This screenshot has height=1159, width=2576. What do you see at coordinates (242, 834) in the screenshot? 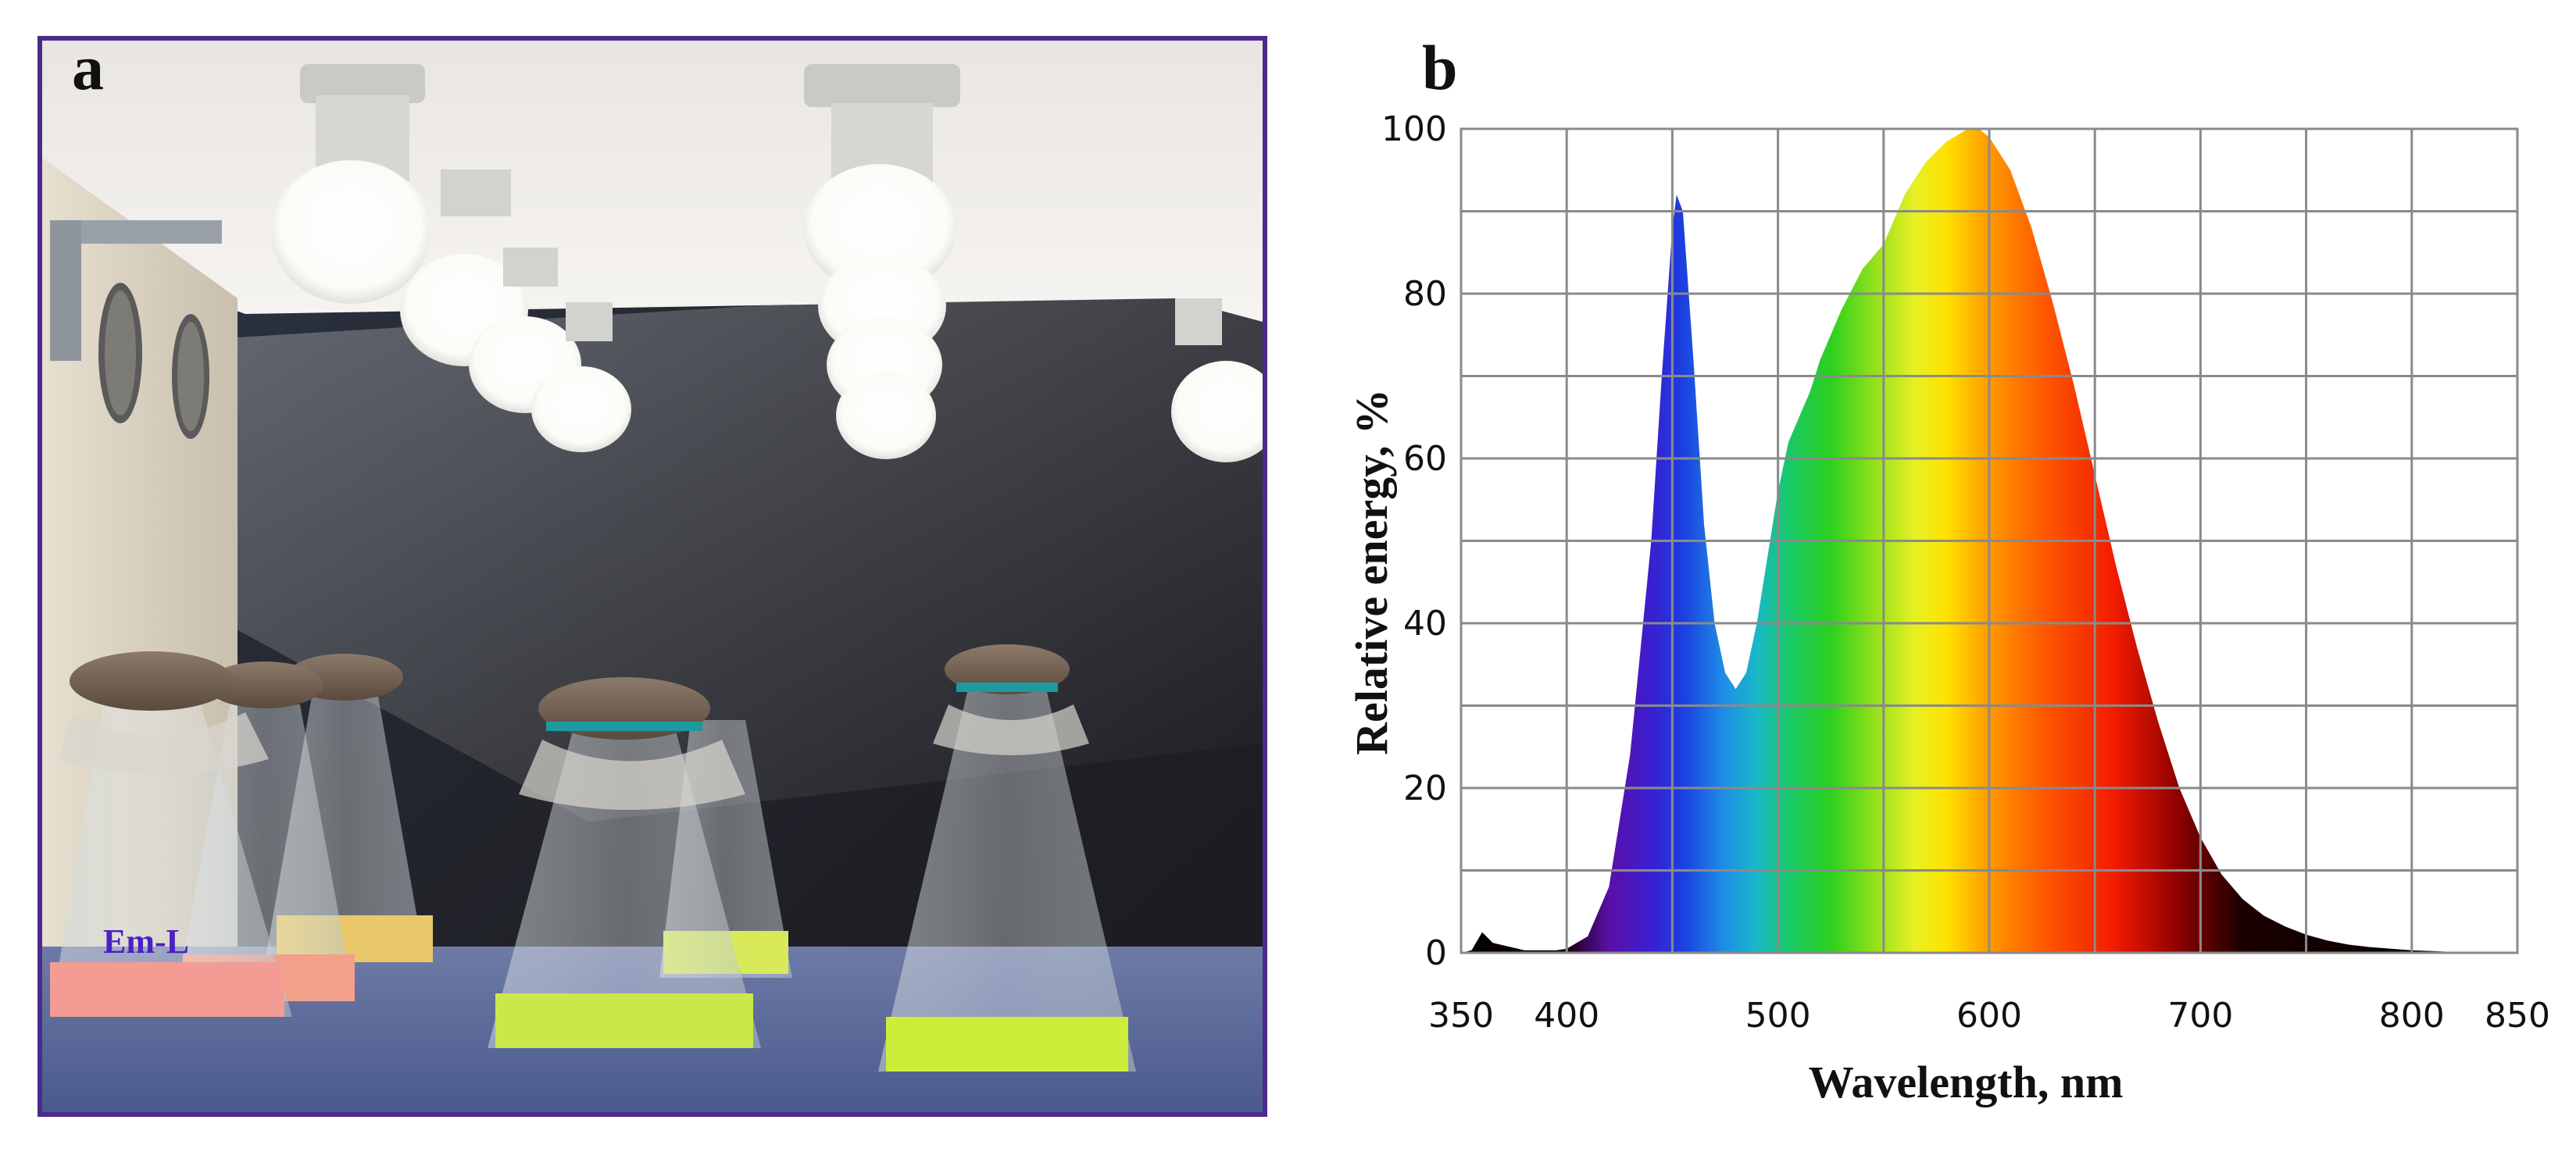
I see `flask-group-left` at bounding box center [242, 834].